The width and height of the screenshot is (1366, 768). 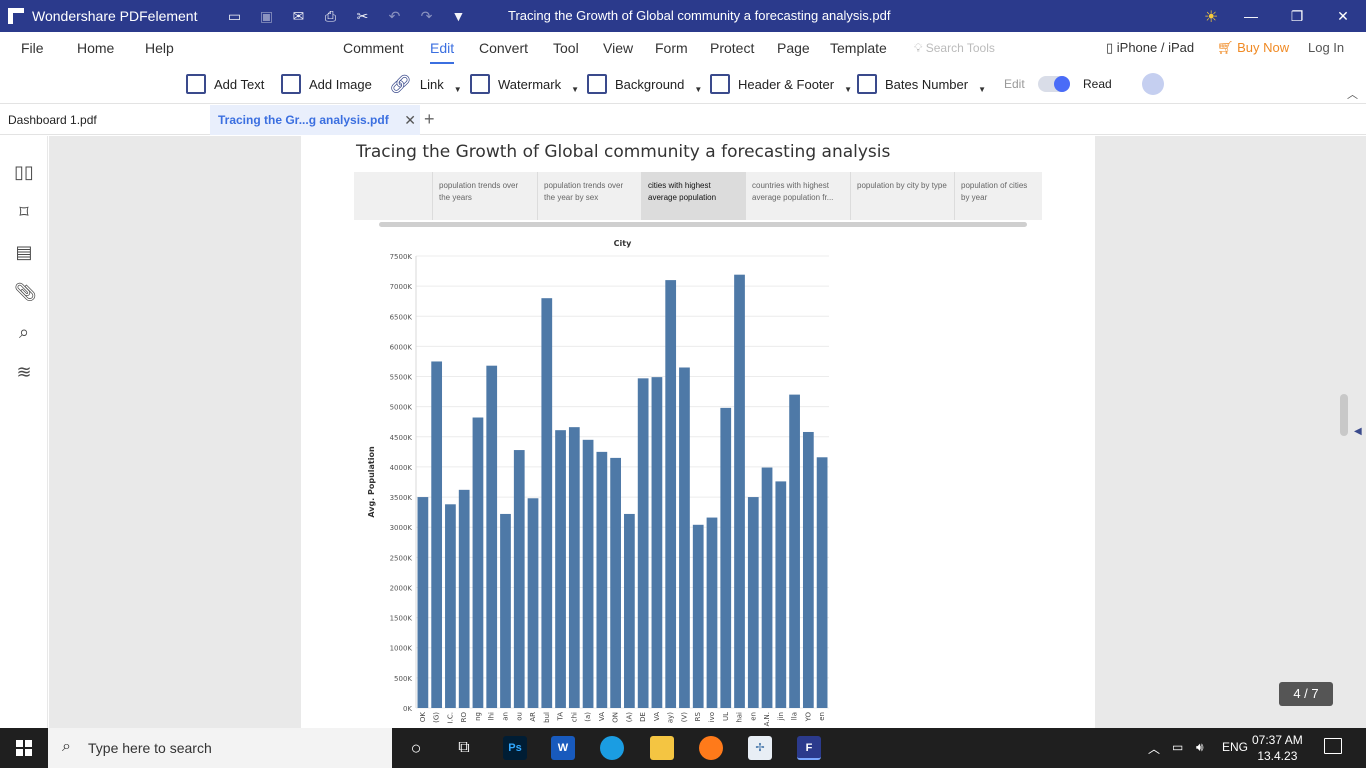 What do you see at coordinates (711, 748) in the screenshot?
I see `firefox-icon` at bounding box center [711, 748].